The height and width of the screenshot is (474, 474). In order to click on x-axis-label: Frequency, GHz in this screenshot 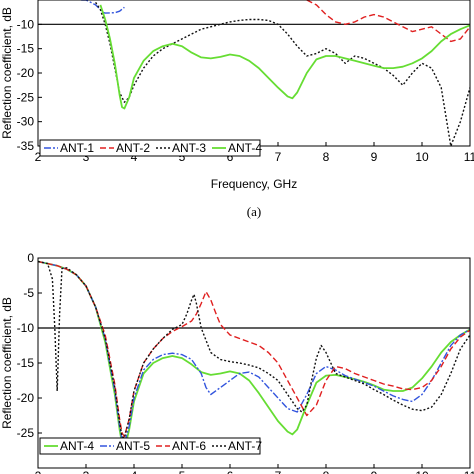, I will do `click(254, 184)`.